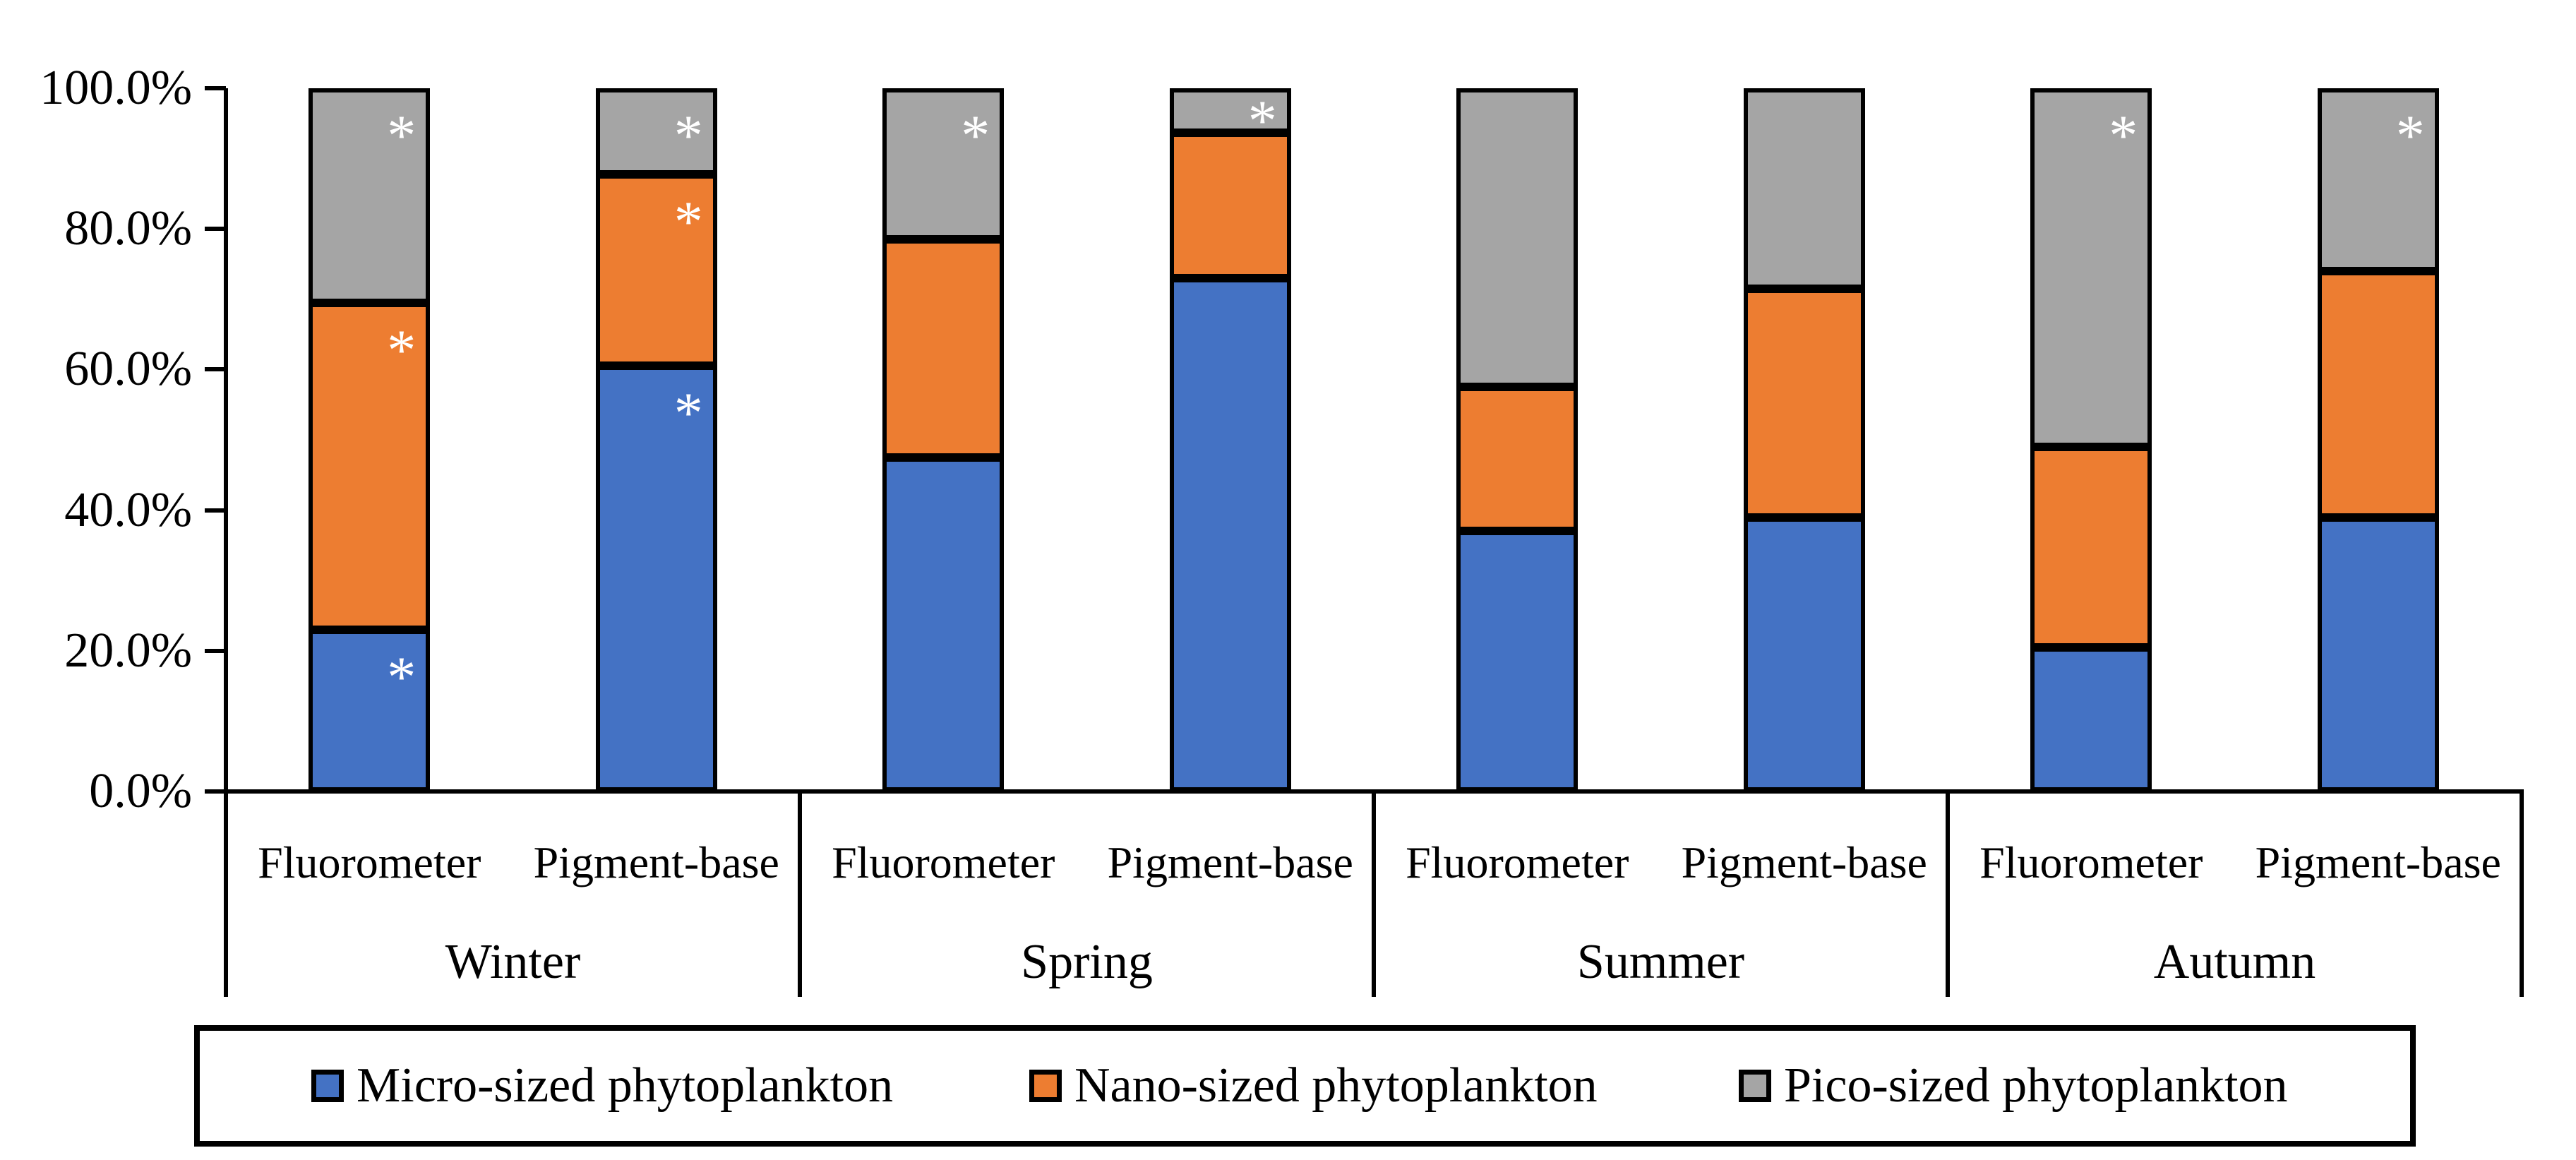 The height and width of the screenshot is (1160, 2576). I want to click on y-axis-tick-label: 80.0%, so click(128, 229).